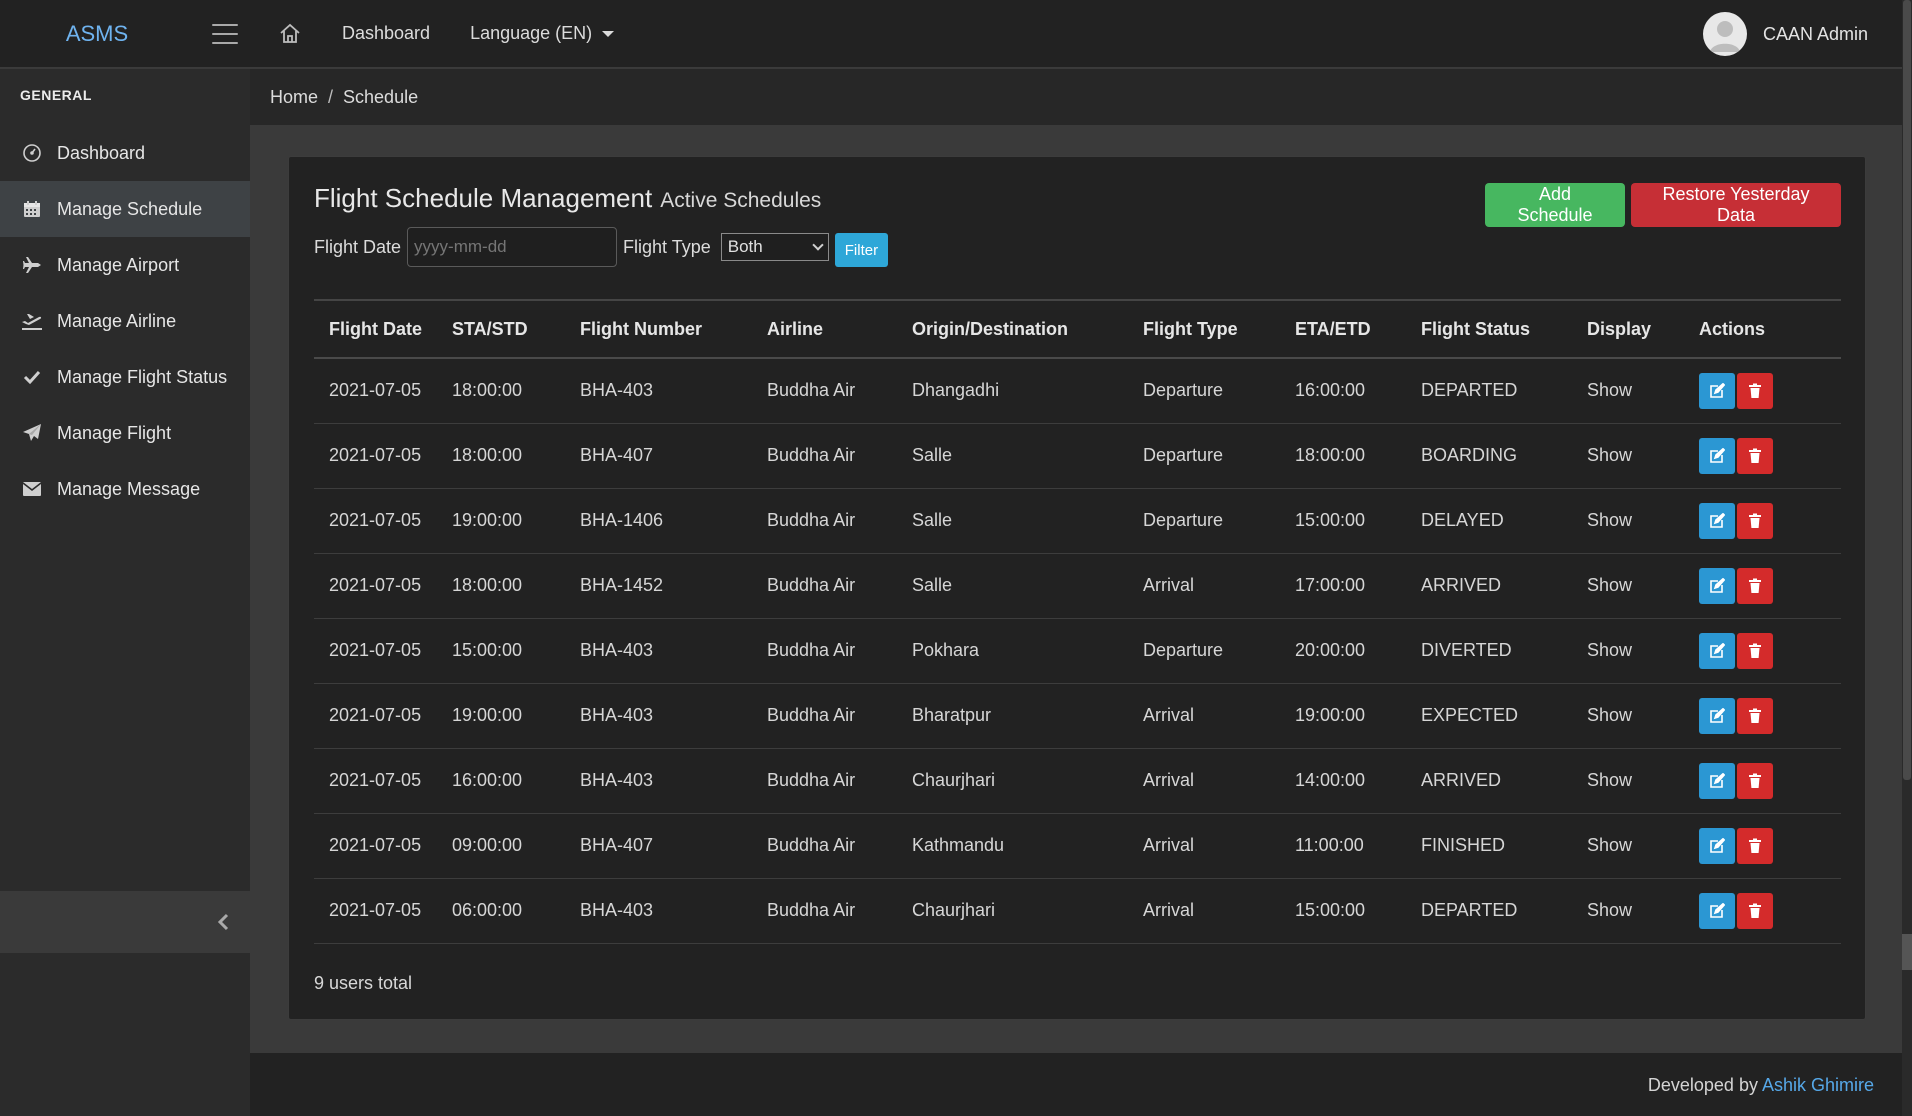 The image size is (1912, 1116). Describe the element at coordinates (290, 34) in the screenshot. I see `home-icon` at that location.